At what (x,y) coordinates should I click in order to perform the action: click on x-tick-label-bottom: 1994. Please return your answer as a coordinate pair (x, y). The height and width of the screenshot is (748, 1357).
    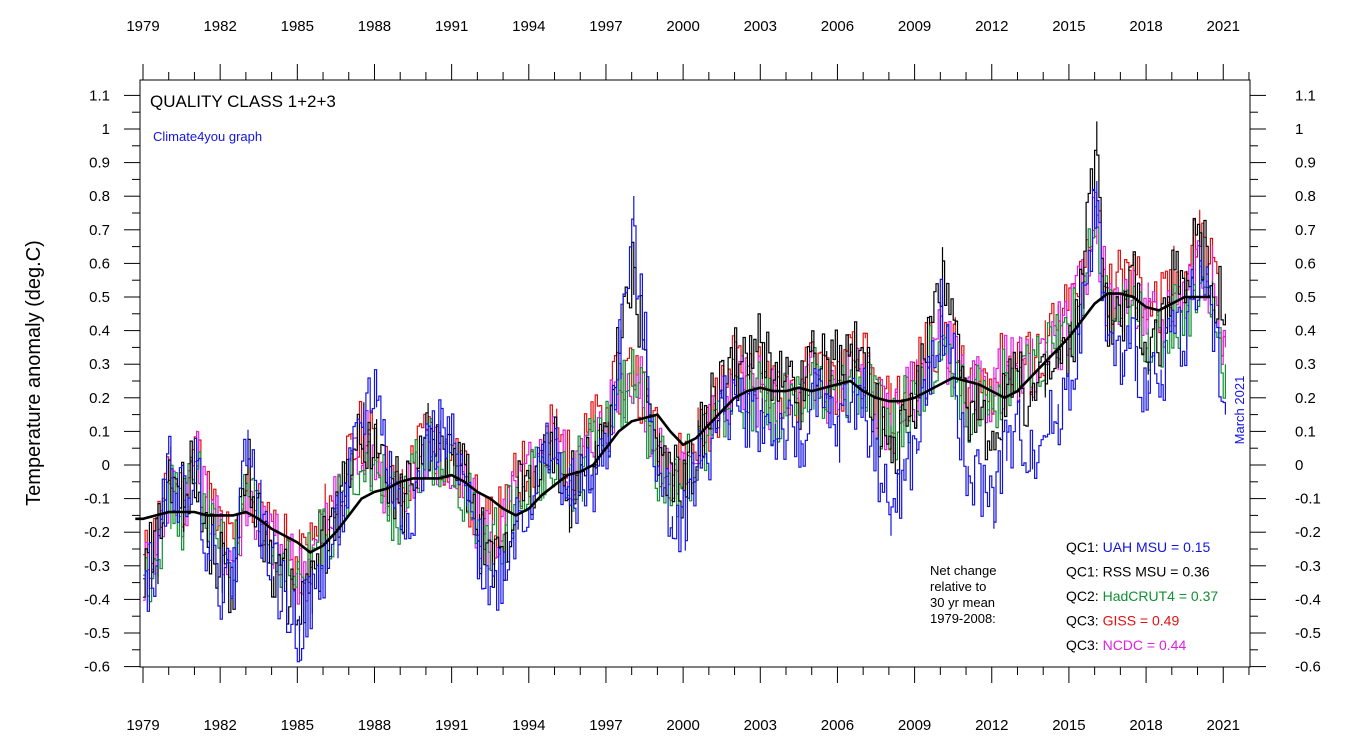
    Looking at the image, I should click on (528, 725).